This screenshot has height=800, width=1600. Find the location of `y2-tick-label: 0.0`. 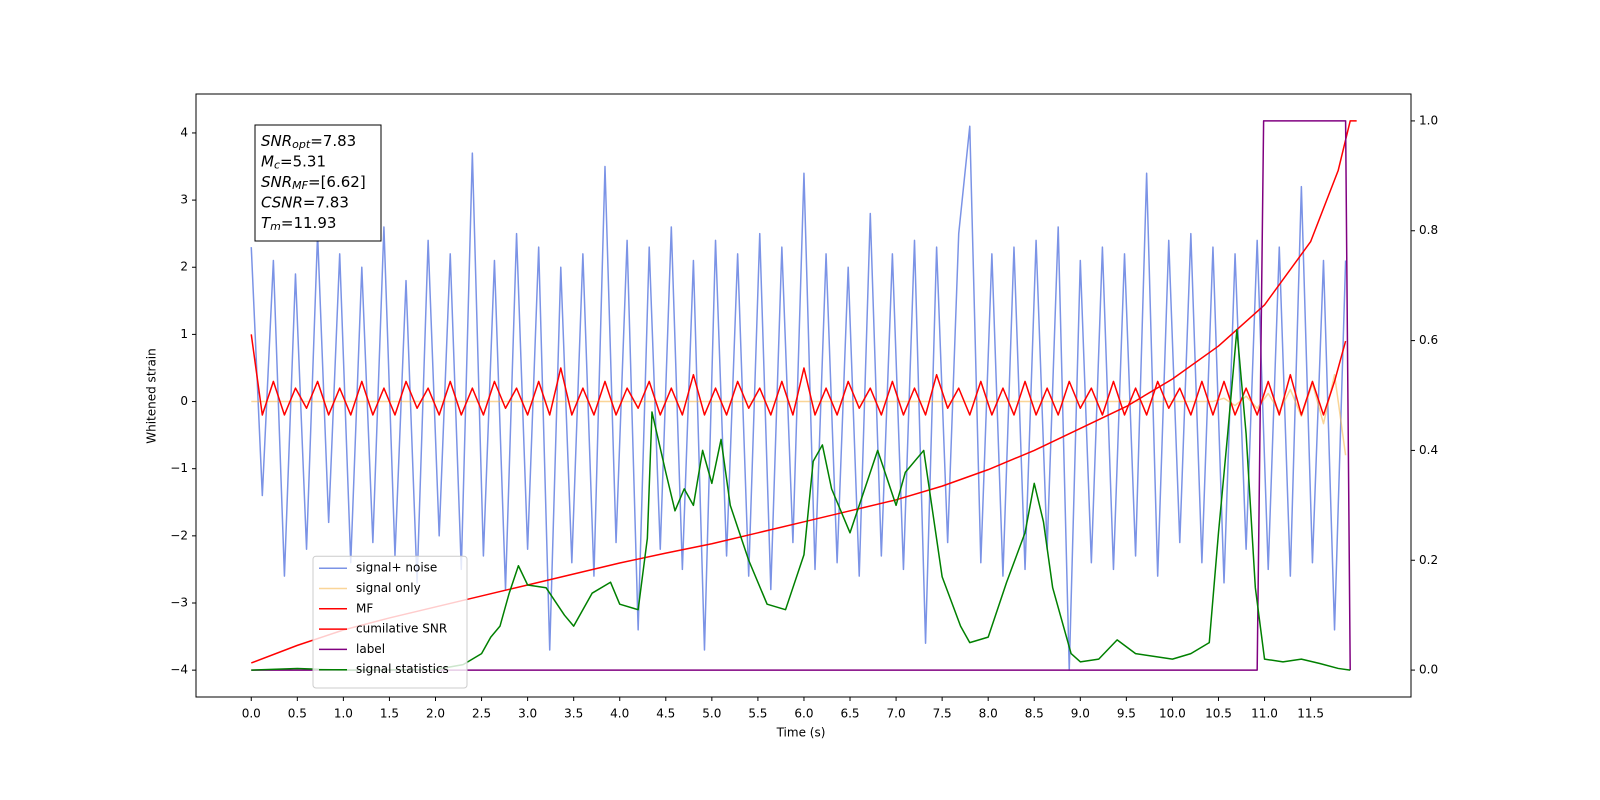

y2-tick-label: 0.0 is located at coordinates (1428, 670).